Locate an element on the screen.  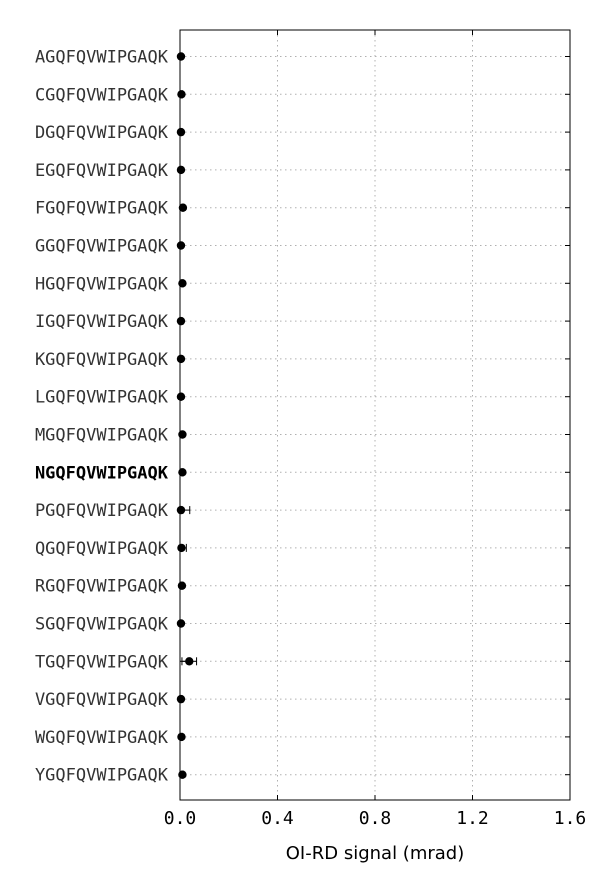
category-label: MGQFQVWIPGAQK is located at coordinates (102, 436).